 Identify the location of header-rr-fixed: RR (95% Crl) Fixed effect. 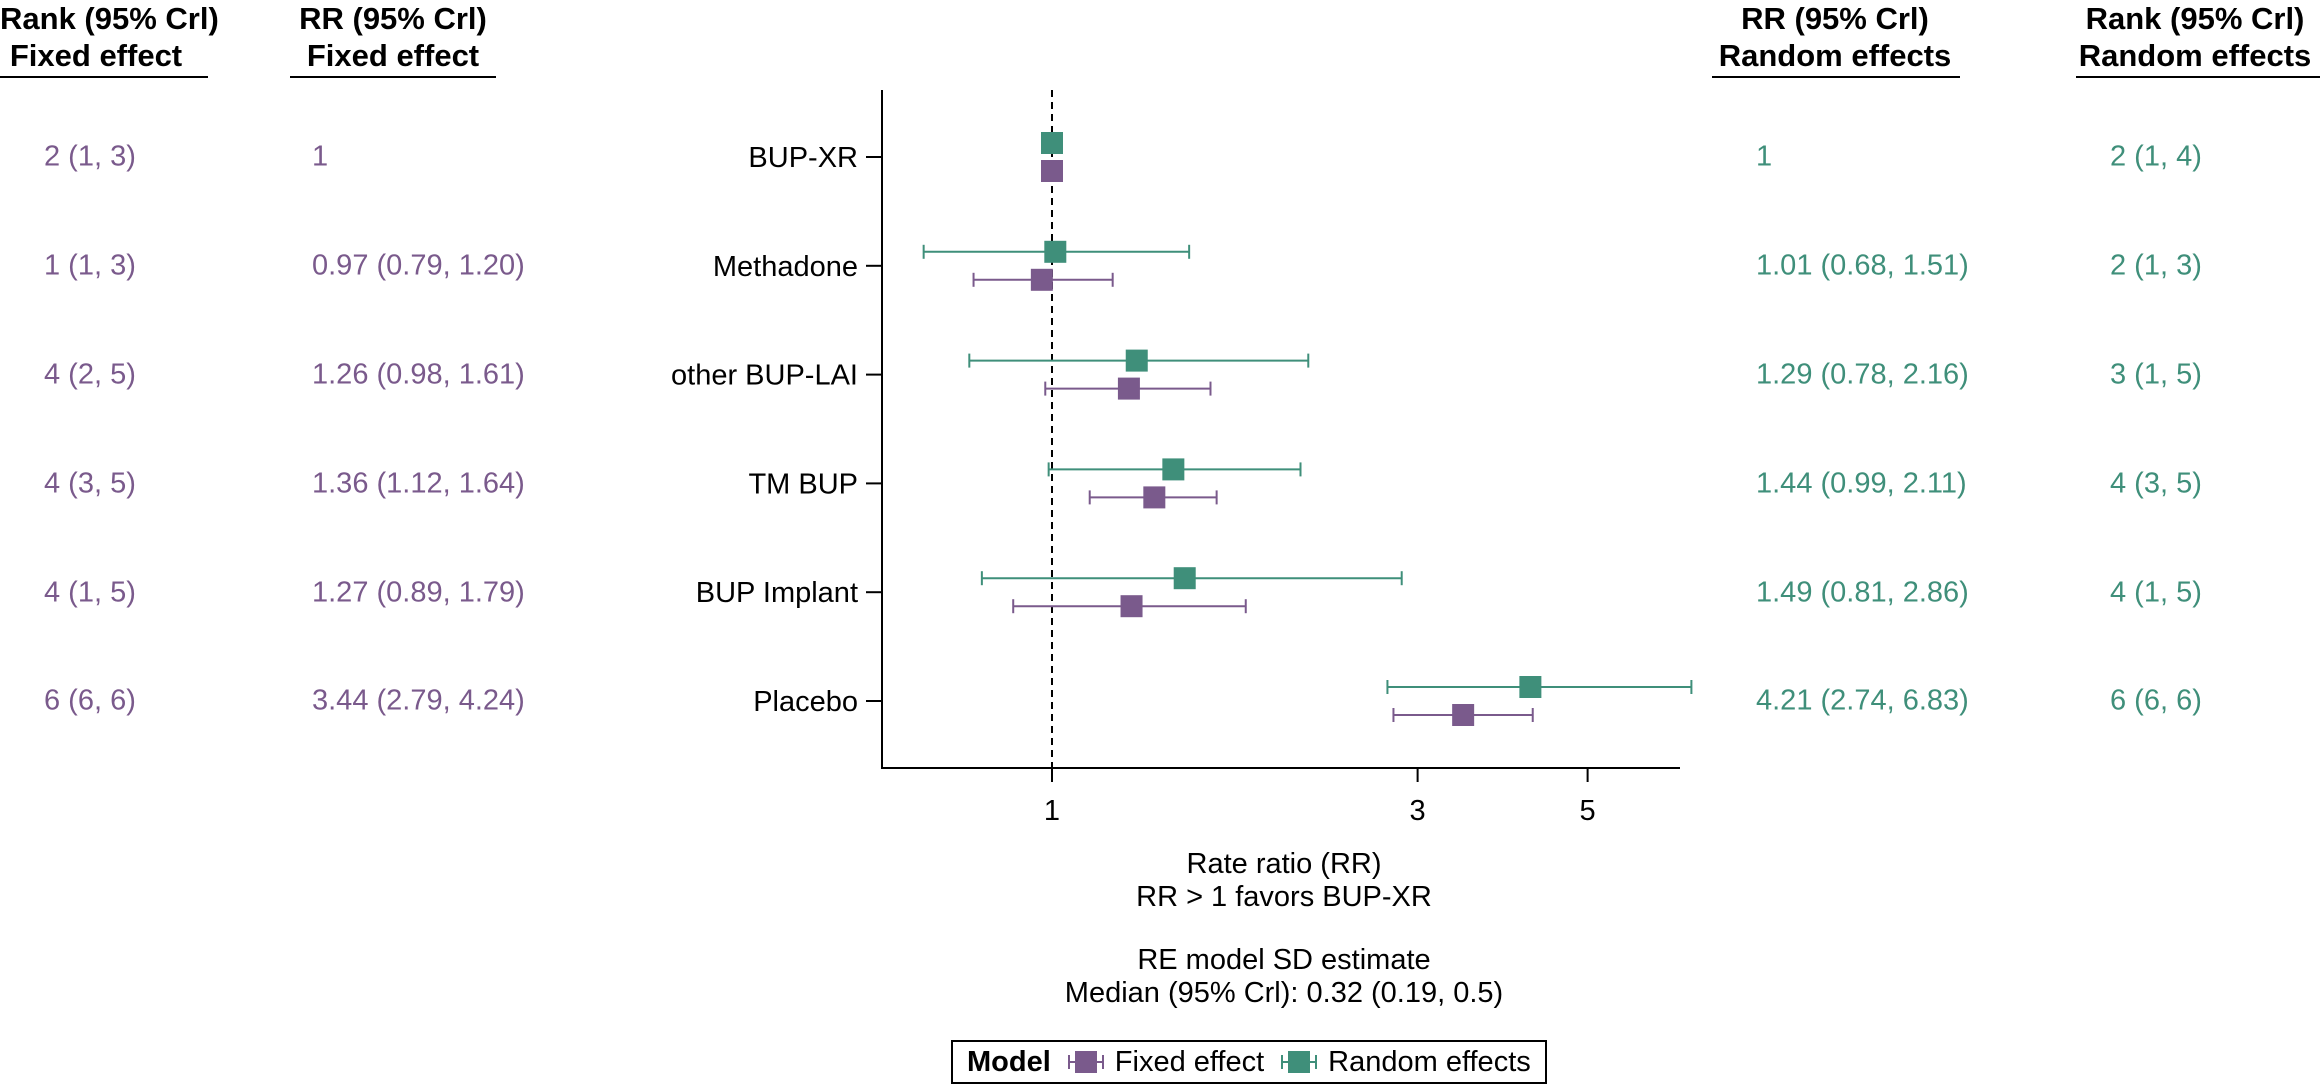
(393, 37).